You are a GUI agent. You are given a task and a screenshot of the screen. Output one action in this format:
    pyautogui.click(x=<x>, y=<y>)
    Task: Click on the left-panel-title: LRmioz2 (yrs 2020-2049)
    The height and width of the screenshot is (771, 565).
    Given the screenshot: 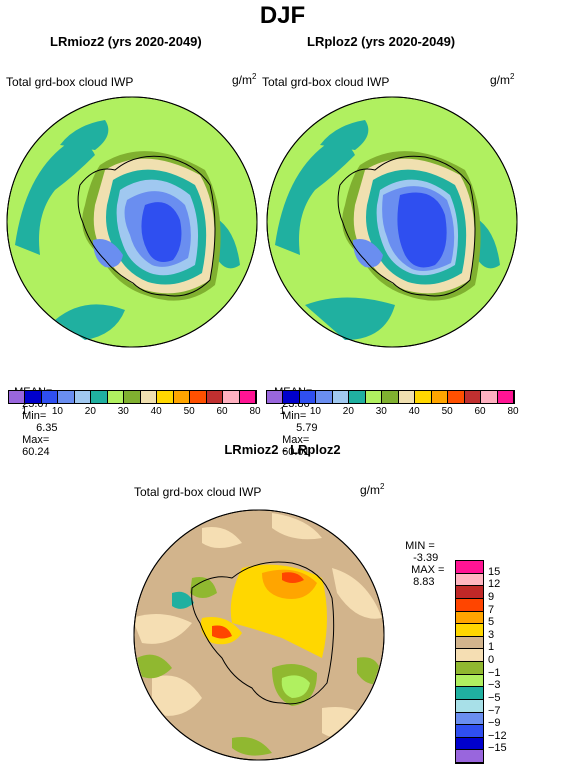 What is the action you would take?
    pyautogui.click(x=126, y=41)
    